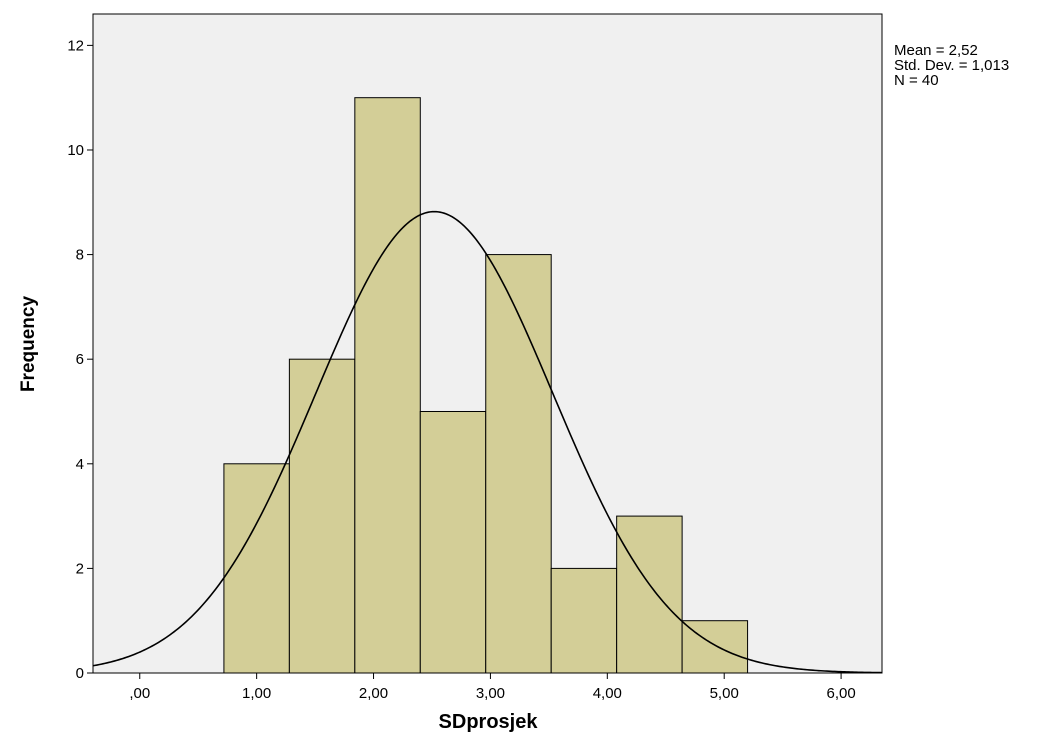  I want to click on stat-std-dev: Std. Dev. = 1,013, so click(951, 65).